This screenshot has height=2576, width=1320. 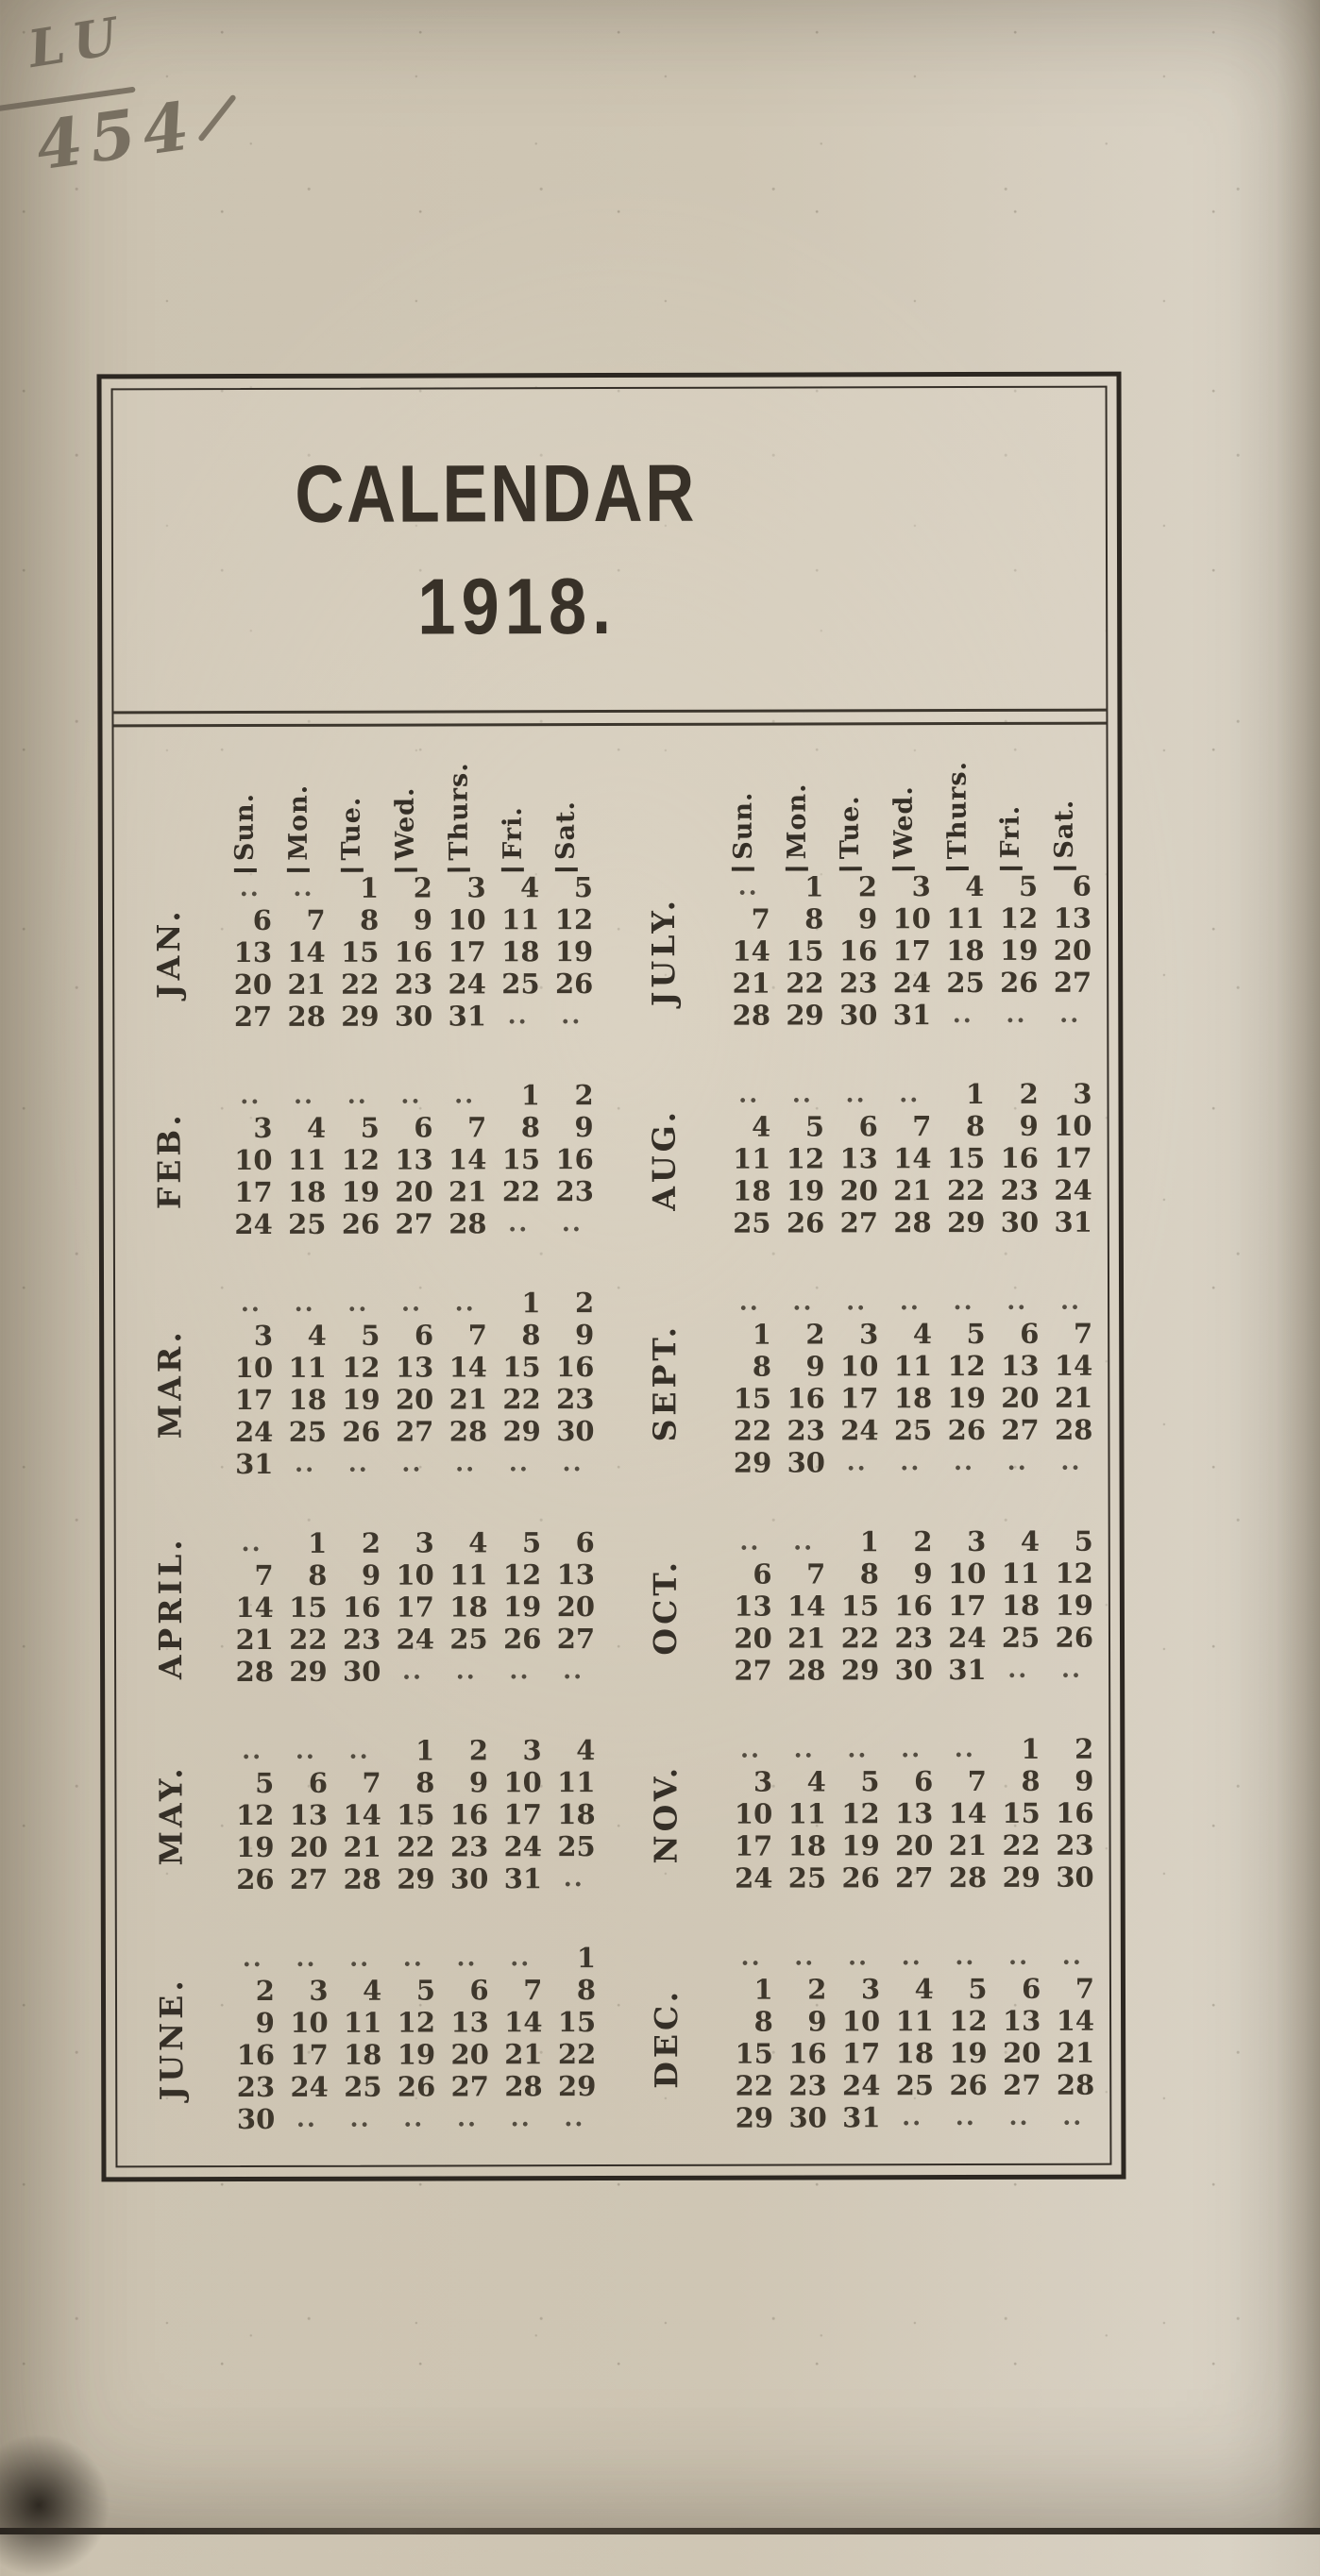 I want to click on month-label: JUNE., so click(x=171, y=2039).